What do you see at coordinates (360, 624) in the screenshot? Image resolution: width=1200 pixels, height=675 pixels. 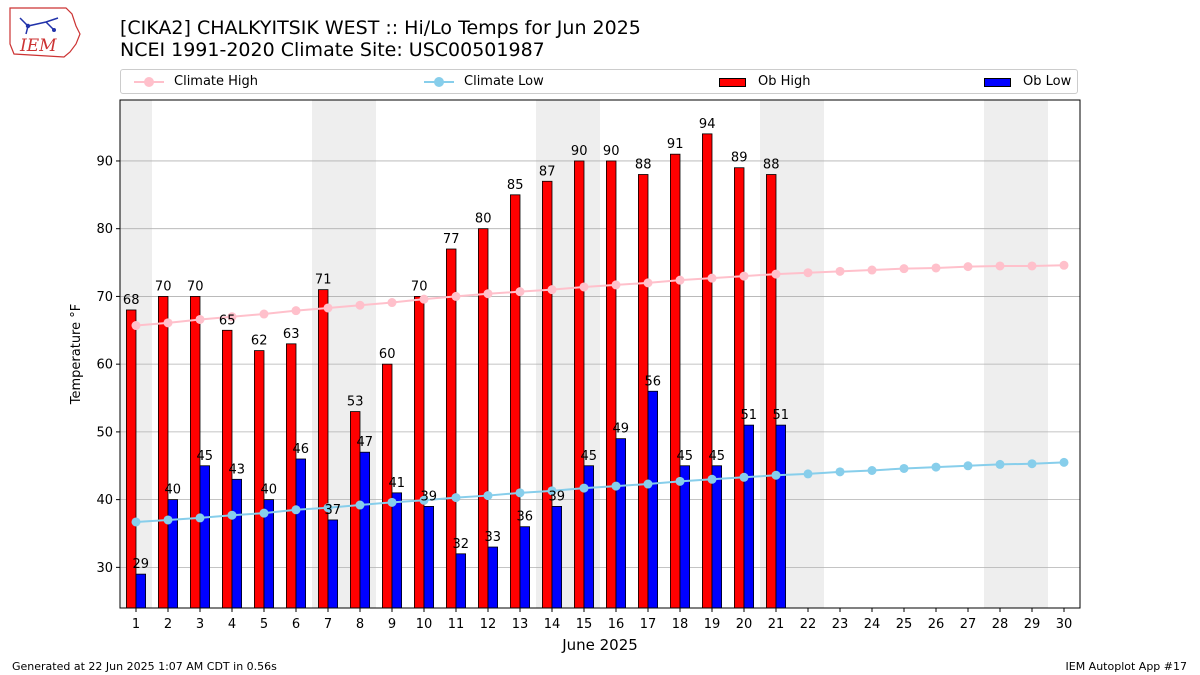 I see `xtick-label-8: 8` at bounding box center [360, 624].